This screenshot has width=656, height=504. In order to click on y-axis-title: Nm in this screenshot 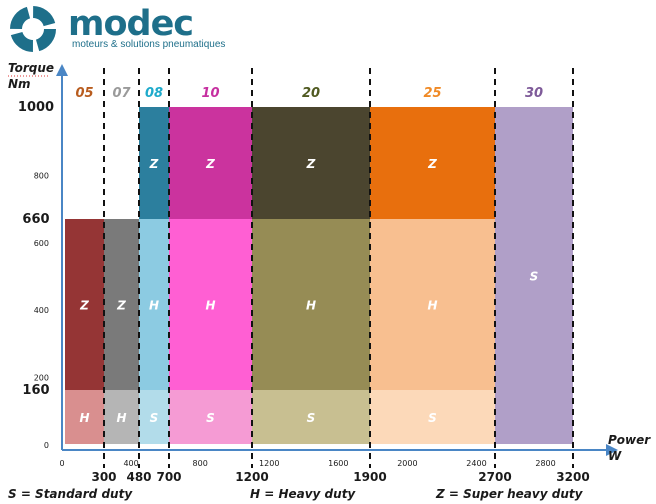, I will do `click(19, 84)`.